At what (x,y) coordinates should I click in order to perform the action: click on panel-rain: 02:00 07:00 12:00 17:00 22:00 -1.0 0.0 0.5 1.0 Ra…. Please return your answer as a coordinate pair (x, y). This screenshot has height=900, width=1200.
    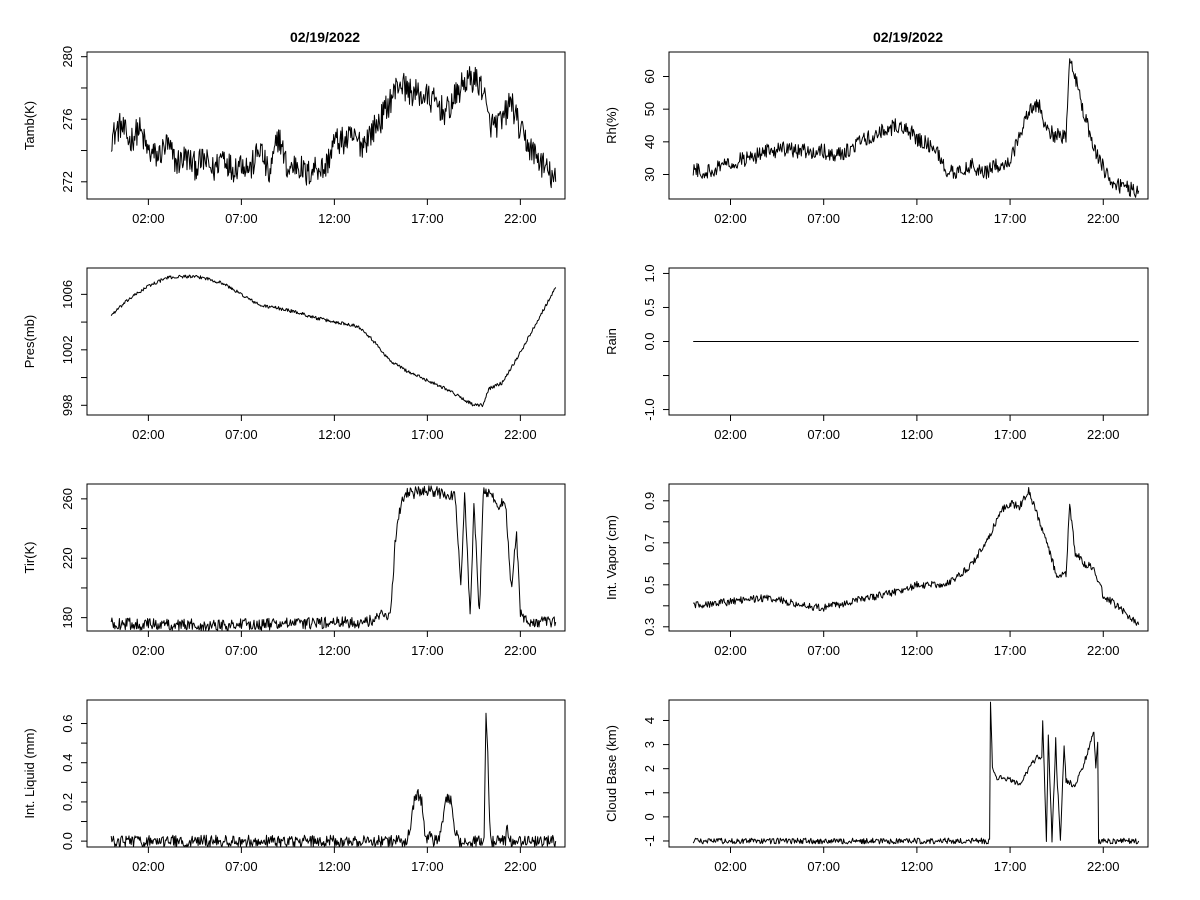
    Looking at the image, I should click on (876, 353).